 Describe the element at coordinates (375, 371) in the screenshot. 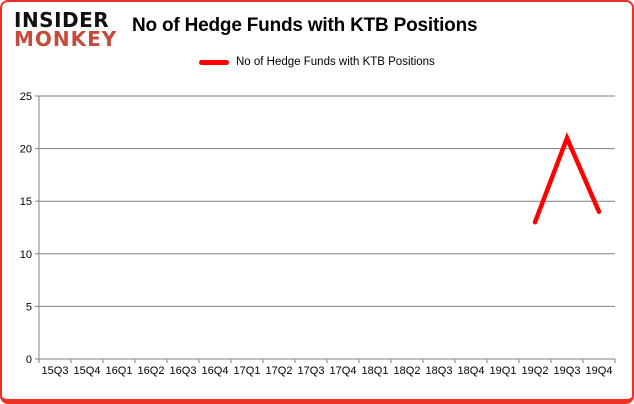

I see `x-axis-label: 18Q1` at that location.